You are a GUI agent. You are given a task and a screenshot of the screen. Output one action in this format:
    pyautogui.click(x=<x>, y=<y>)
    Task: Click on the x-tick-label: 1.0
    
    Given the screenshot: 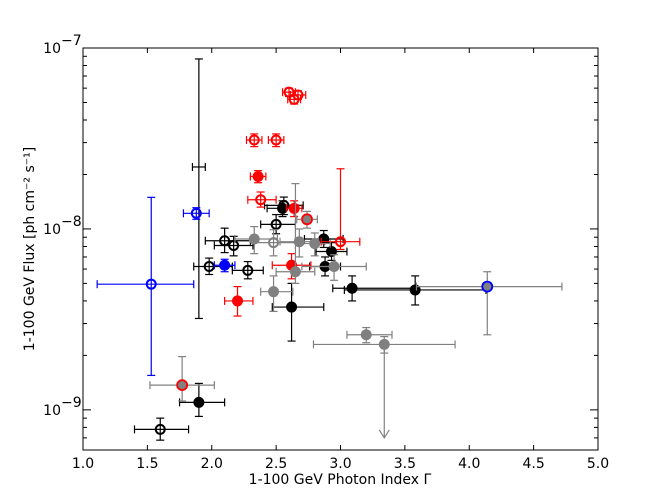 What is the action you would take?
    pyautogui.click(x=83, y=464)
    